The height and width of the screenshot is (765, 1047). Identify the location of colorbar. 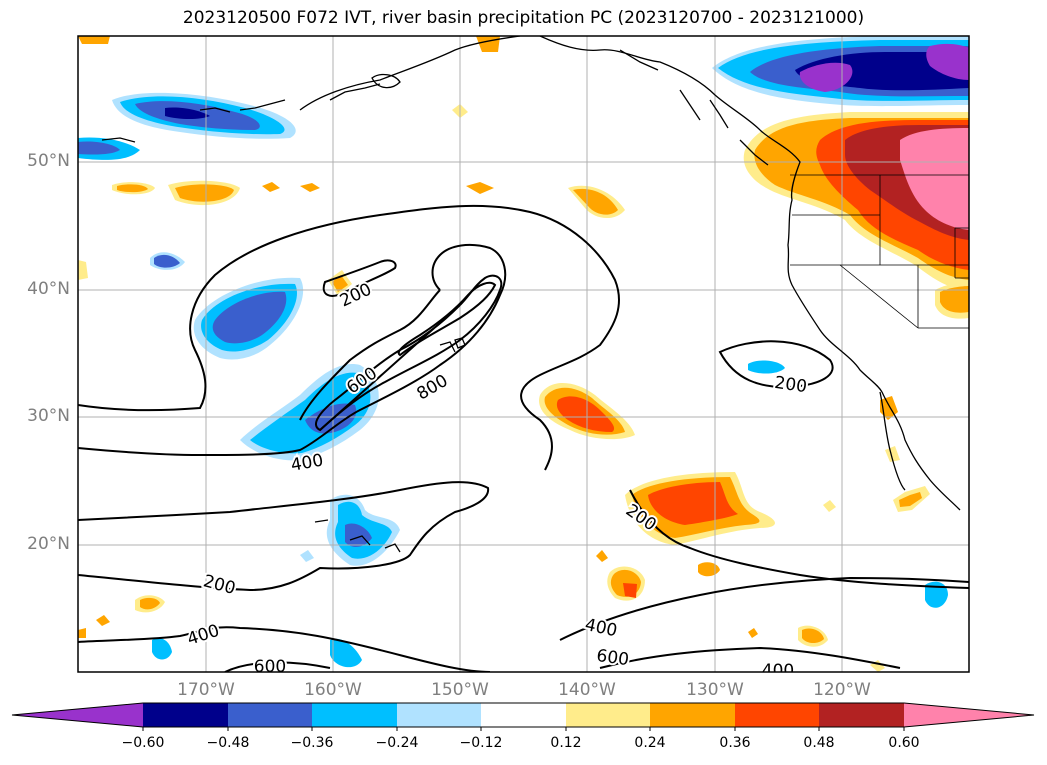
(523, 716).